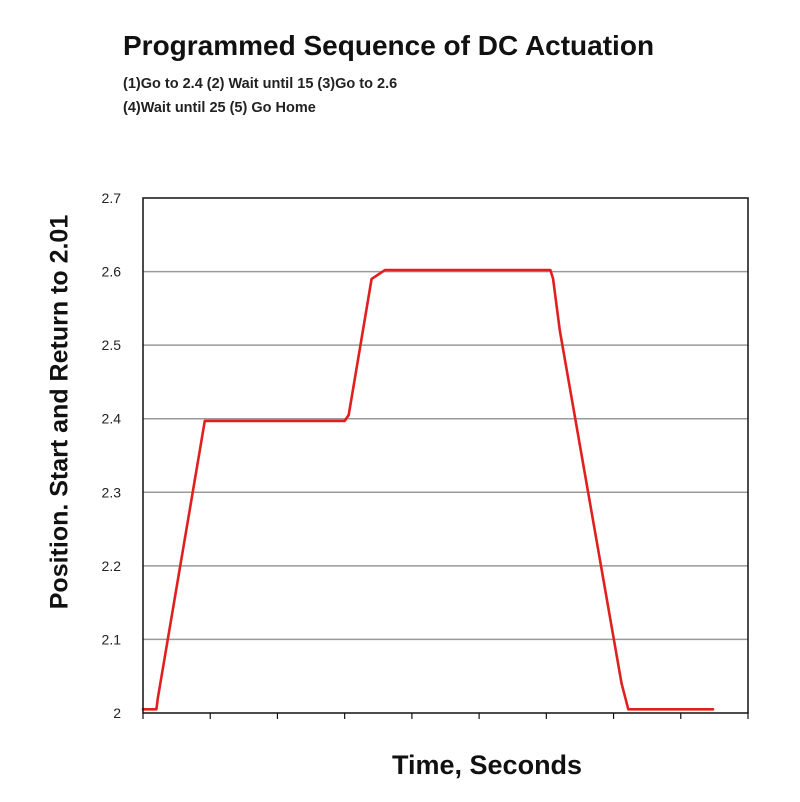 The width and height of the screenshot is (800, 802). I want to click on chart-subtitle-line-2: (4)Wait until 25 (5) Go Home, so click(219, 108).